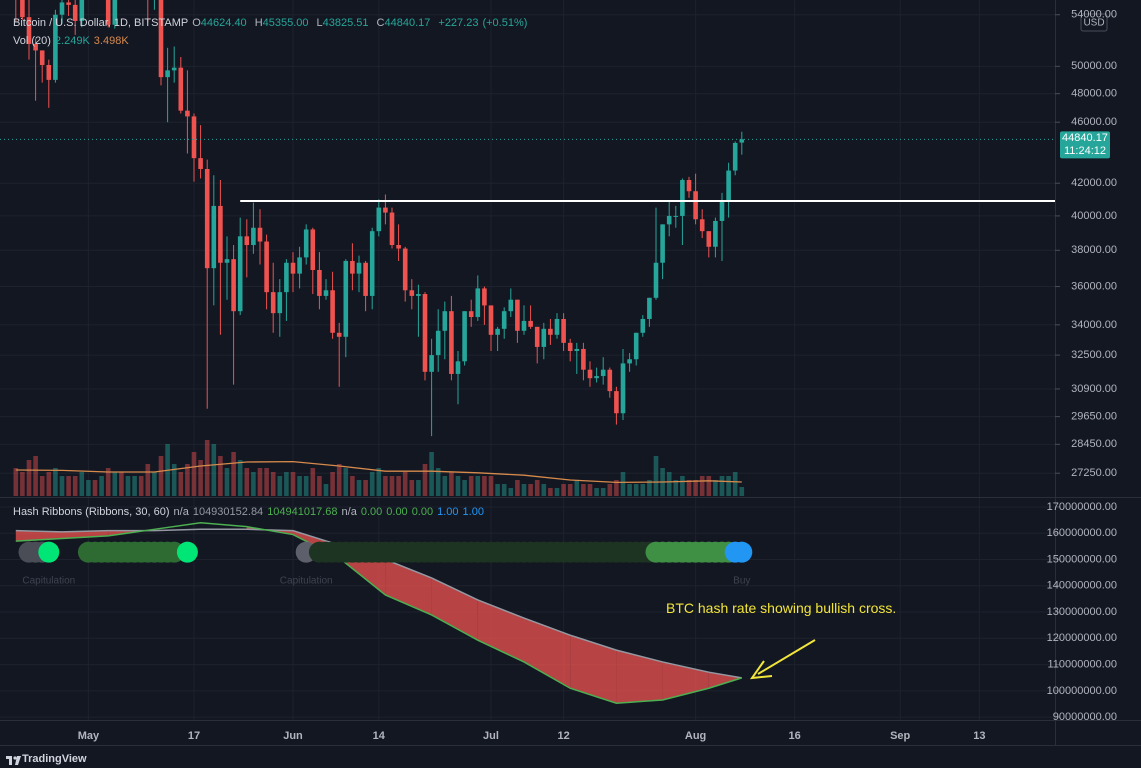 This screenshot has width=1141, height=768. Describe the element at coordinates (1094, 66) in the screenshot. I see `y-tick-label: 50000.00` at that location.